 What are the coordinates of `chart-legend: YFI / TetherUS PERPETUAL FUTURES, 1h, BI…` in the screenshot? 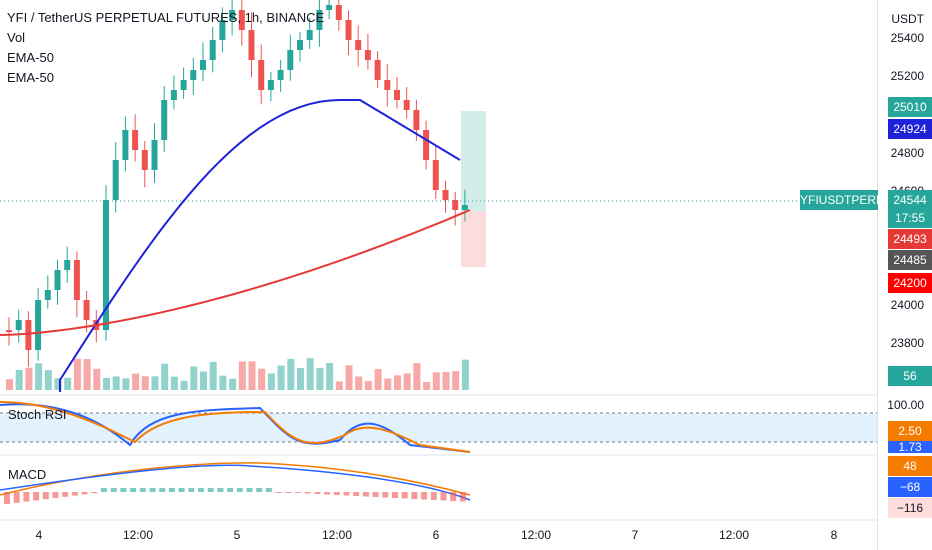 It's located at (165, 48).